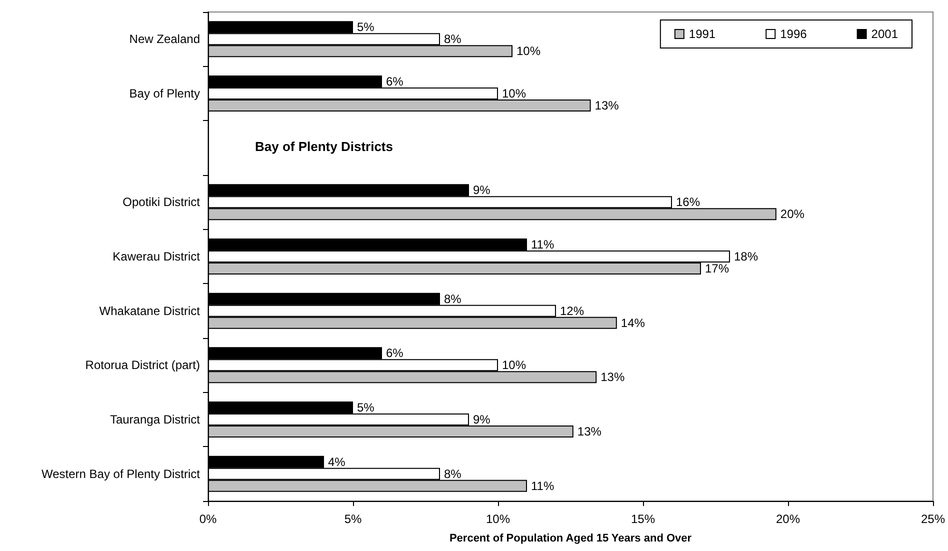  I want to click on data-label: 4%, so click(337, 461).